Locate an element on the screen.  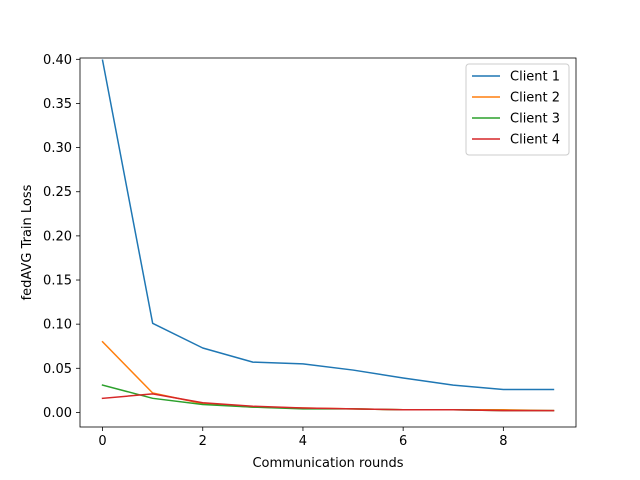
x-axis-label: Communication rounds is located at coordinates (327, 463).